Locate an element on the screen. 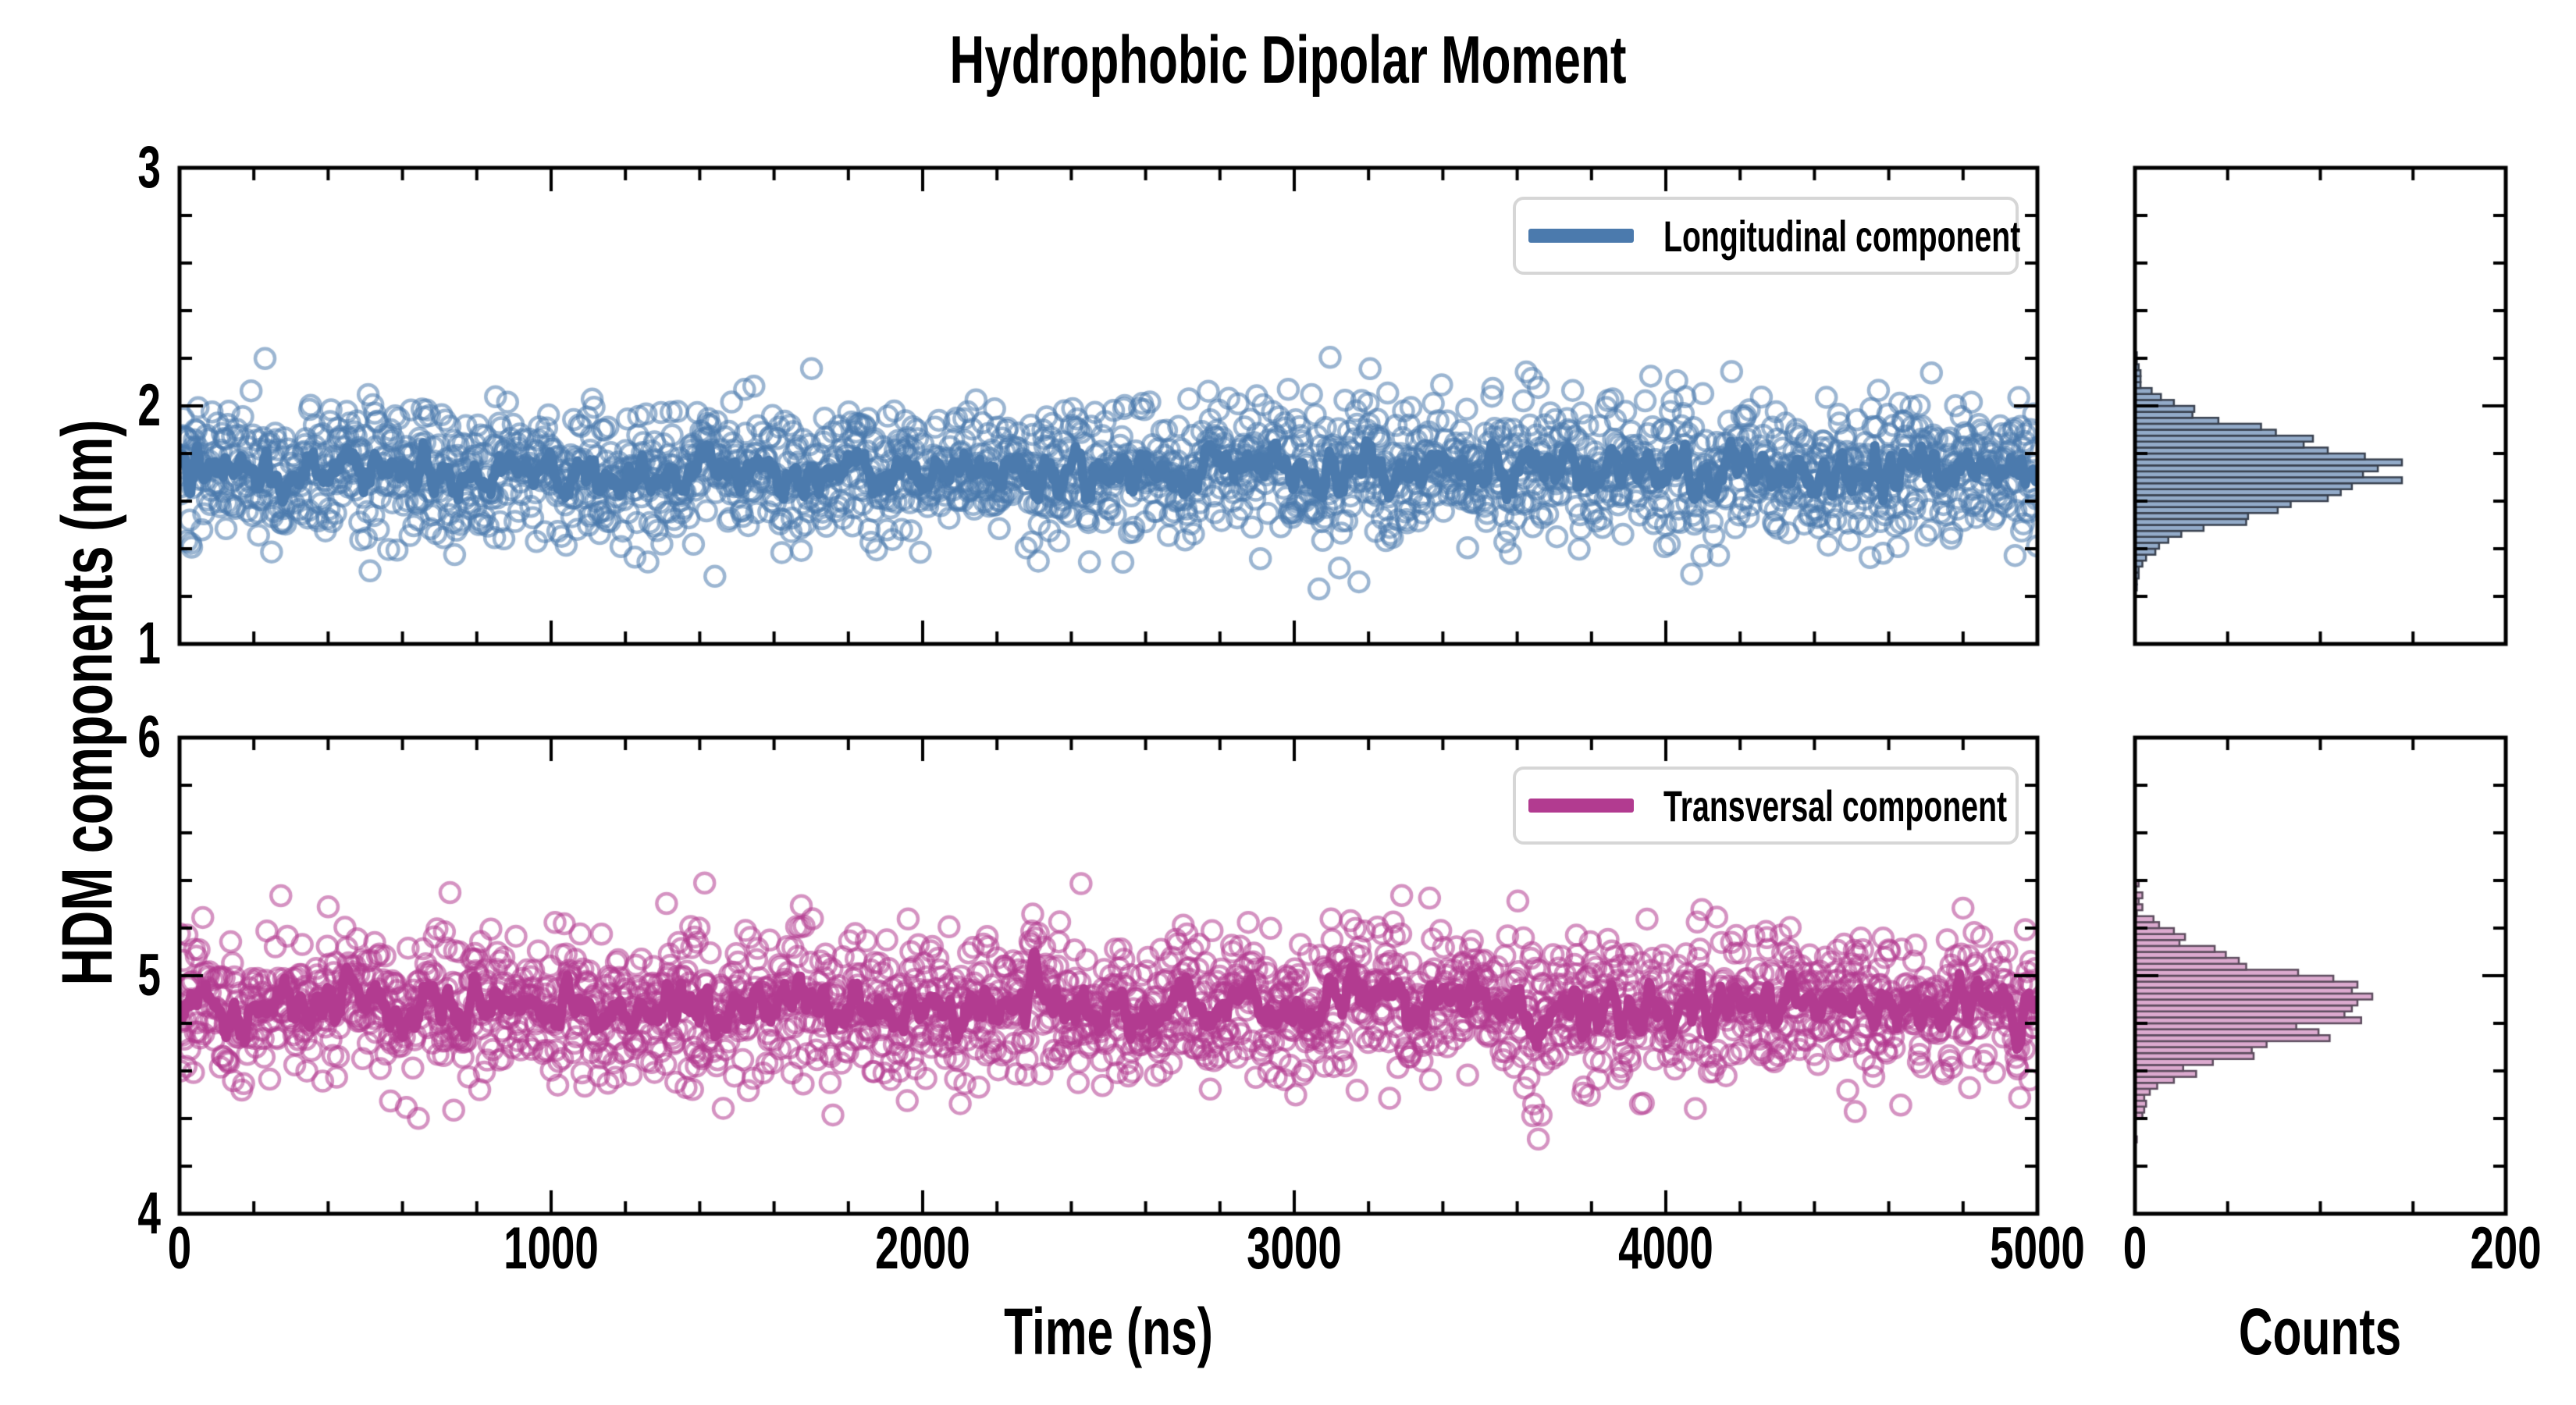 Image resolution: width=2576 pixels, height=1405 pixels. y-tick-label: 6 is located at coordinates (149, 737).